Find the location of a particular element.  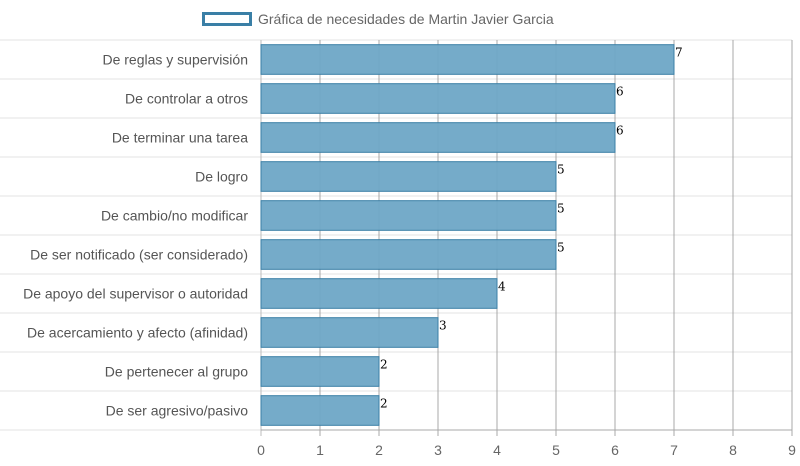

category-label: De controlar a otros is located at coordinates (186, 99).